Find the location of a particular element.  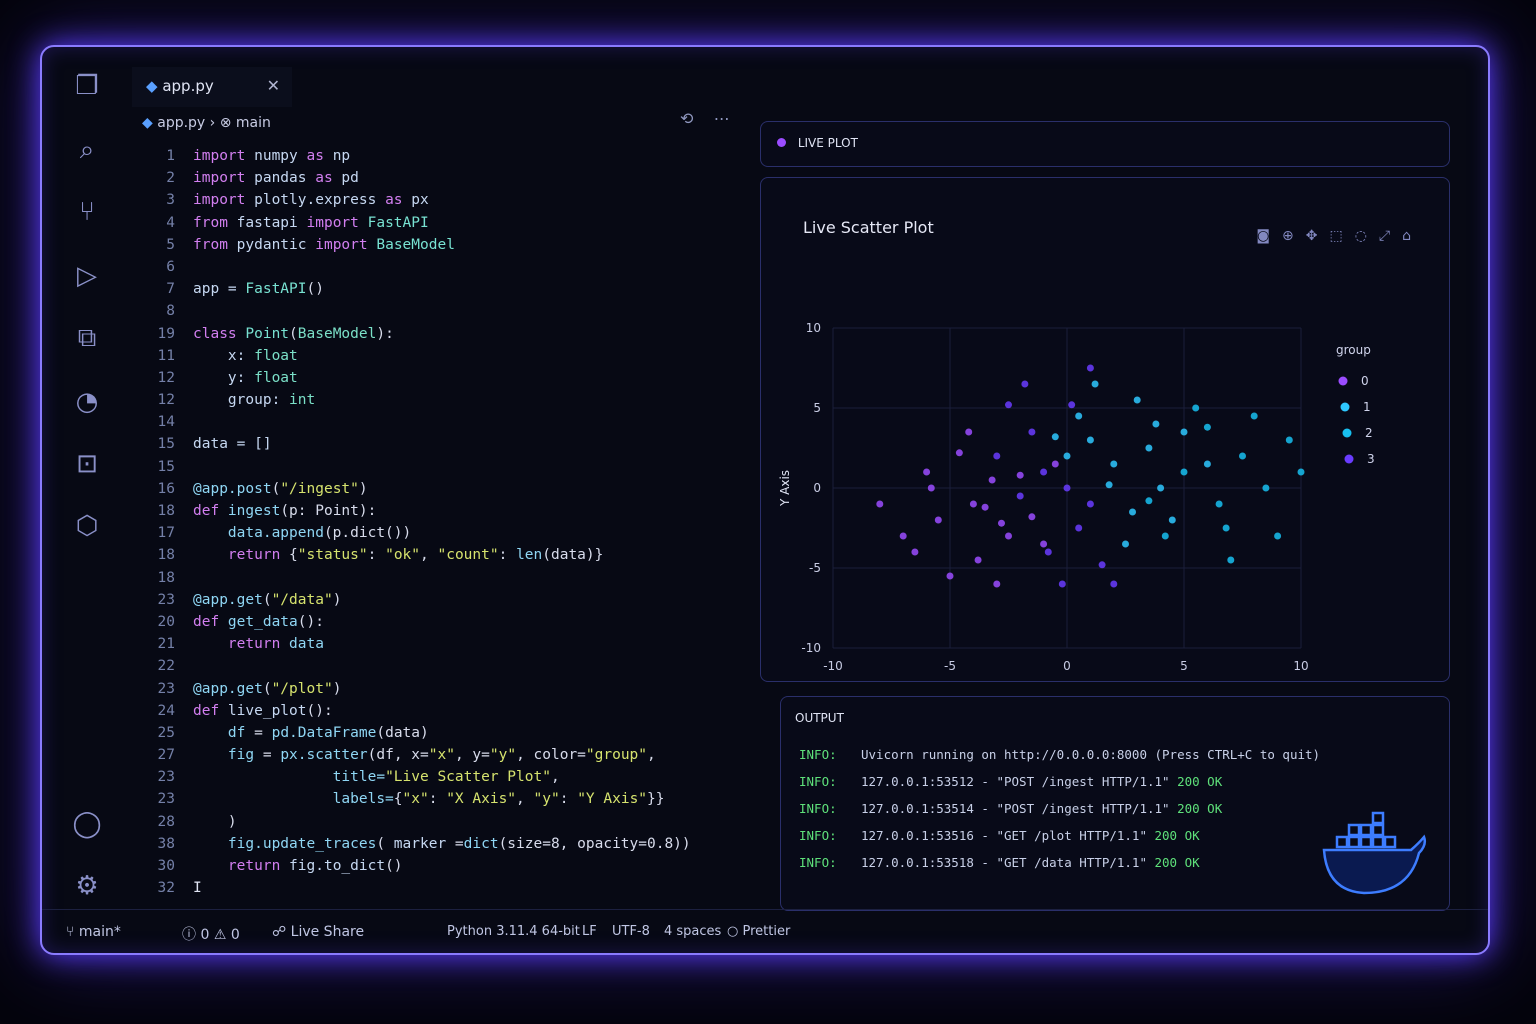

tab-label: app.py is located at coordinates (188, 86).